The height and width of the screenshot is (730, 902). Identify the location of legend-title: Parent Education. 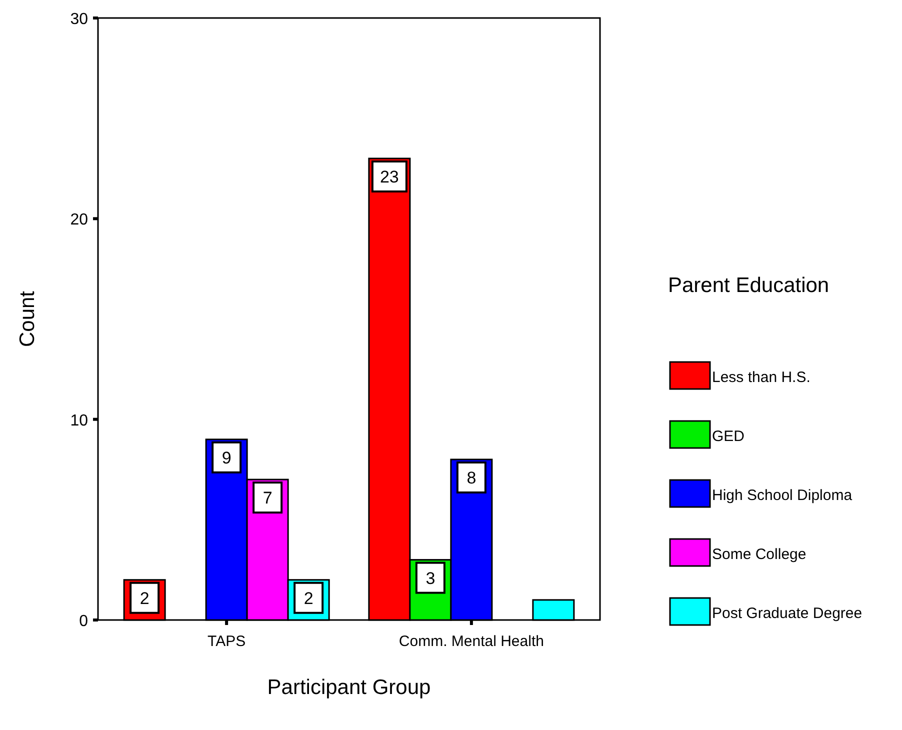
(749, 285).